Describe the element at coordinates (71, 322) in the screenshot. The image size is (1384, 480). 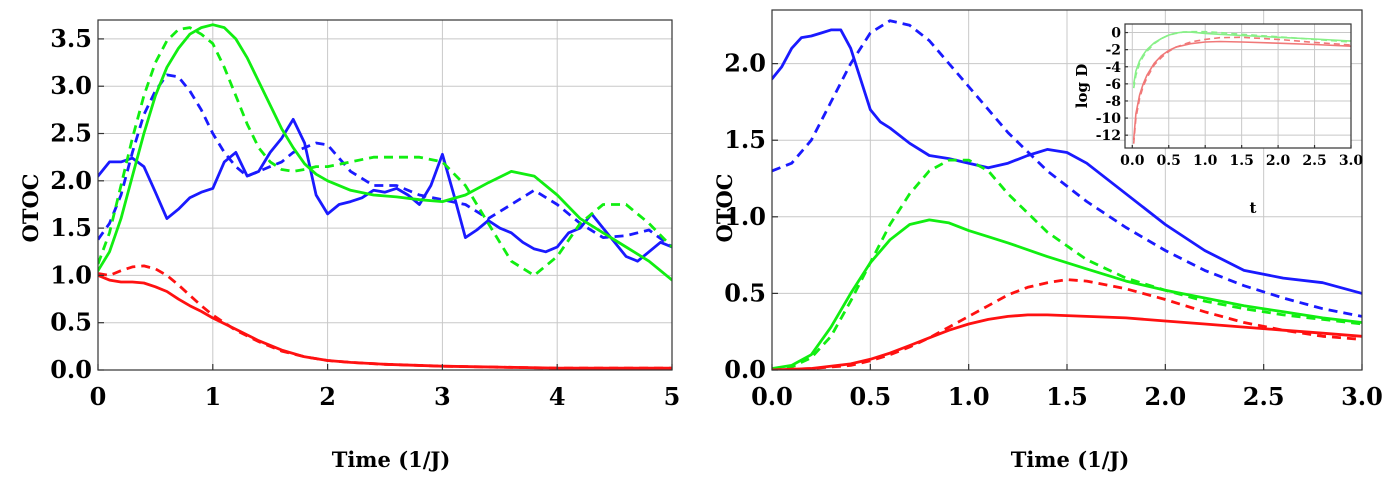
I see `left-y-tick-label: 0.5` at that location.